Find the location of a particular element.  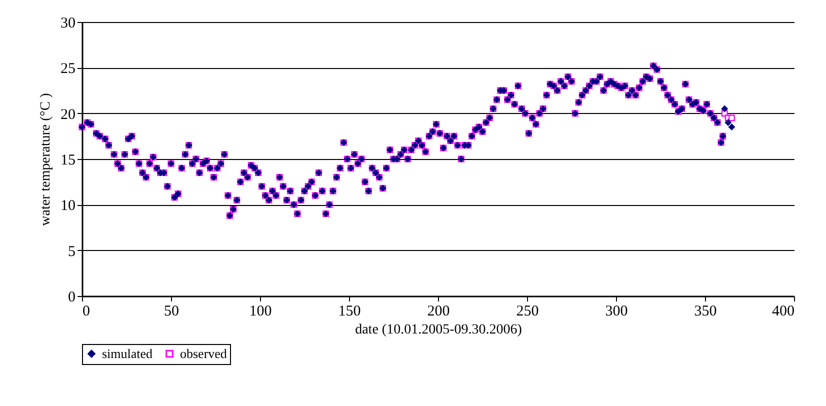

y-tick-label: 20 is located at coordinates (68, 114).